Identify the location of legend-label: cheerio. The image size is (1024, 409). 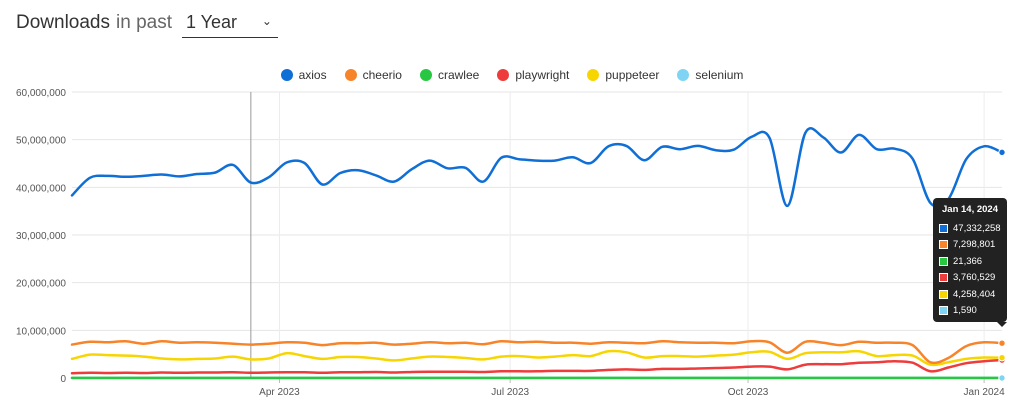
(382, 75).